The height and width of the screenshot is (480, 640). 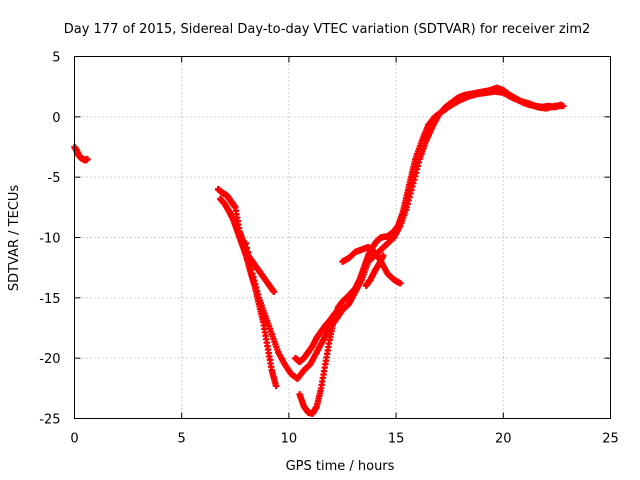 What do you see at coordinates (503, 439) in the screenshot?
I see `x-tick-label: 20` at bounding box center [503, 439].